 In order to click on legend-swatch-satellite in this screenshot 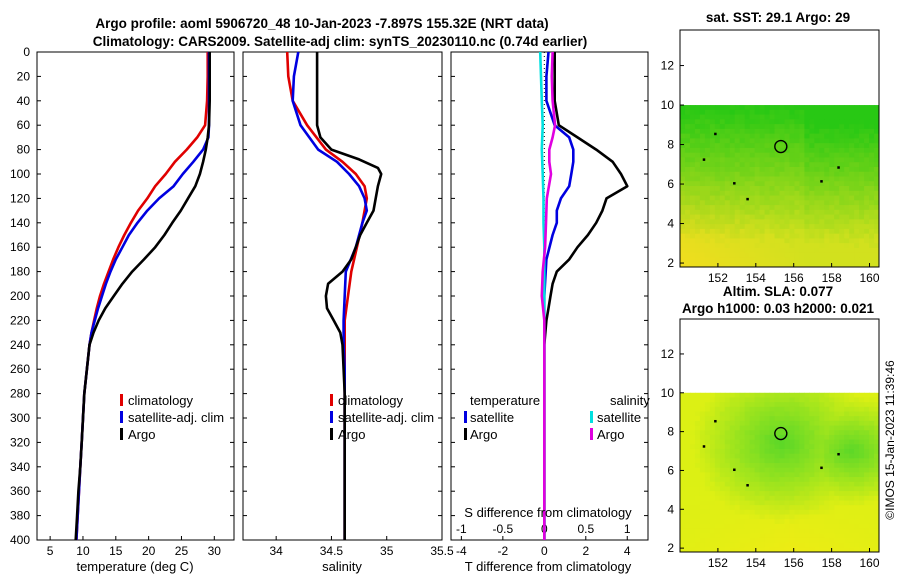, I will do `click(121, 417)`.